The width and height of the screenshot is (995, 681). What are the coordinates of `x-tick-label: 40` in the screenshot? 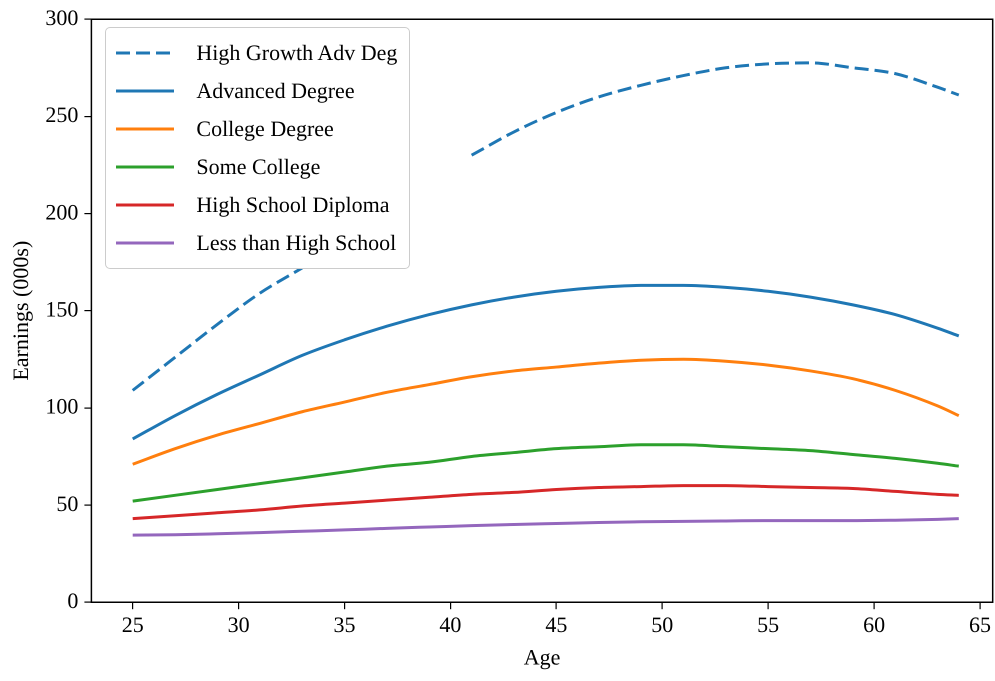 It's located at (450, 625).